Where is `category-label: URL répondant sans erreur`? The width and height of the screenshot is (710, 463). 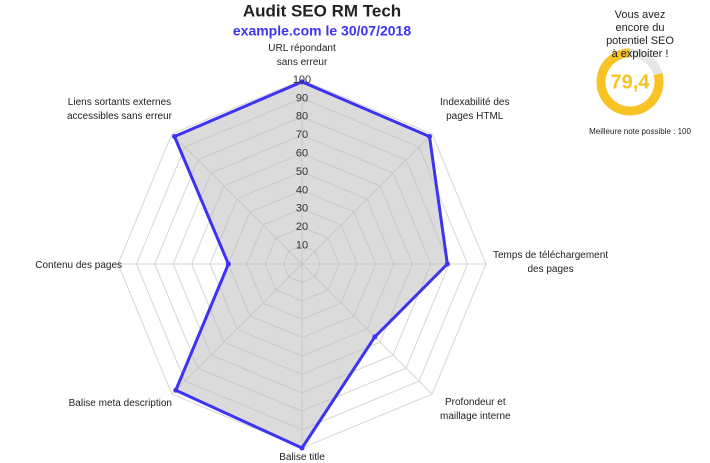 category-label: URL répondant sans erreur is located at coordinates (302, 55).